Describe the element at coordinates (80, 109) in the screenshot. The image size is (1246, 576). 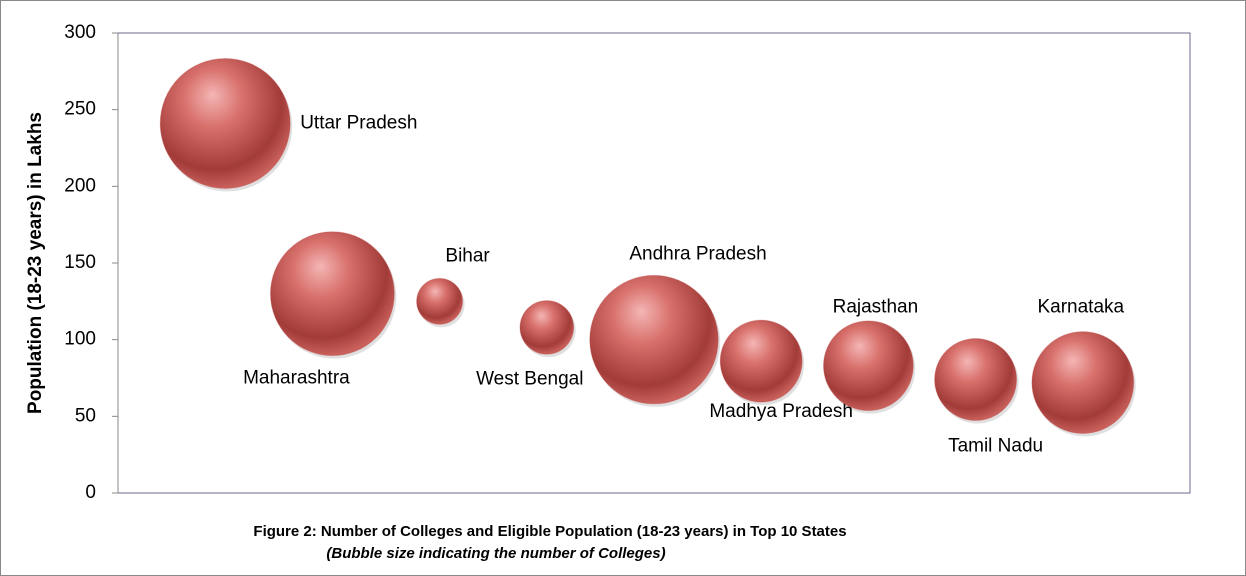
I see `y-tick-label: 250` at that location.